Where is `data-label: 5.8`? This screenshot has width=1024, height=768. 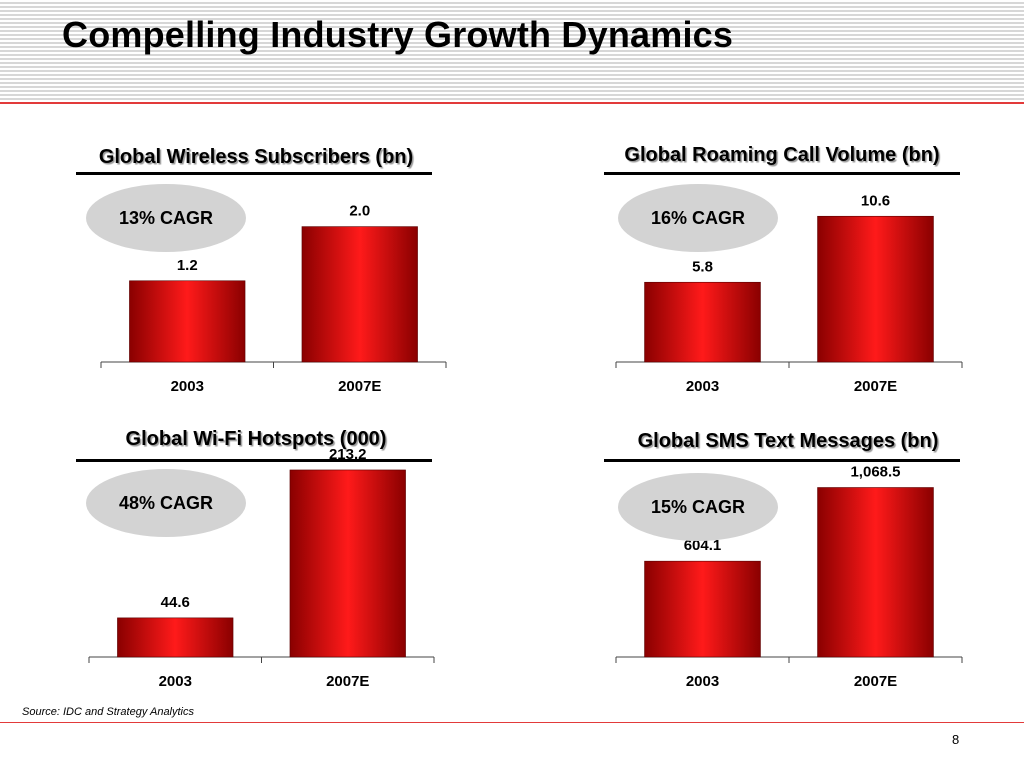
data-label: 5.8 is located at coordinates (702, 266).